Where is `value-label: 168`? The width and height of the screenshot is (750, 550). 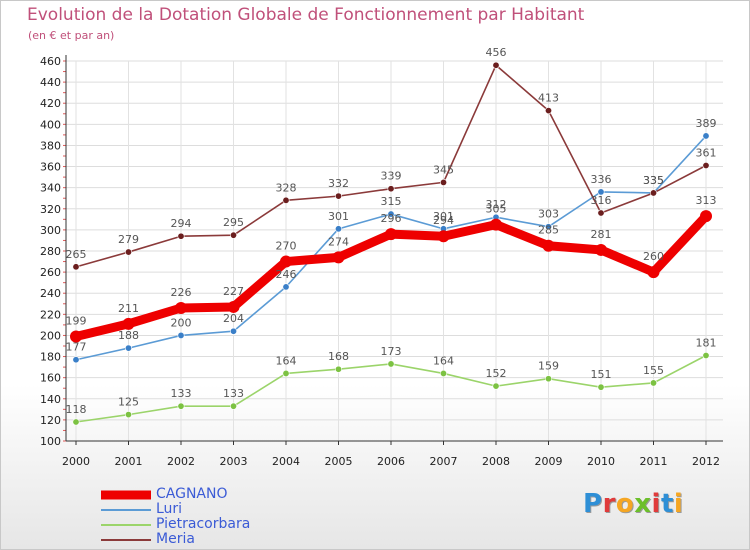 value-label: 168 is located at coordinates (338, 356).